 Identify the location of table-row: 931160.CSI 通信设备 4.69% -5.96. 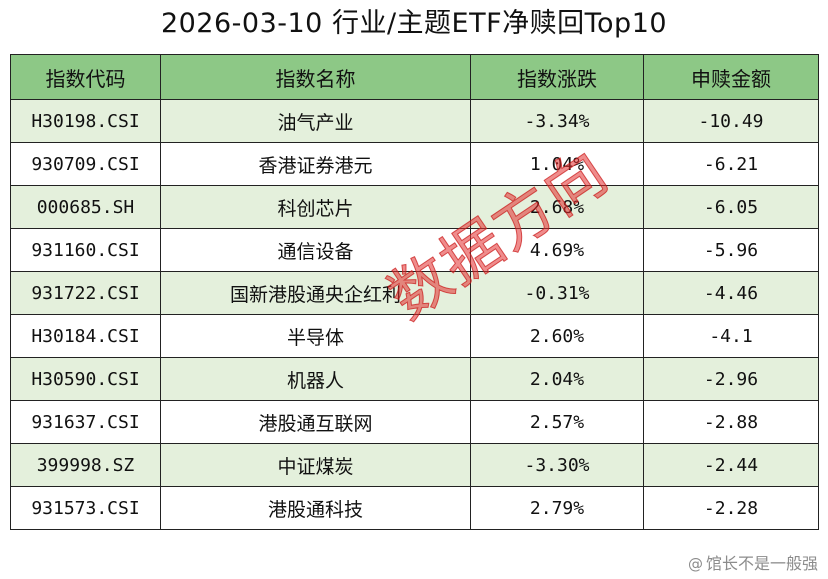
(414, 250).